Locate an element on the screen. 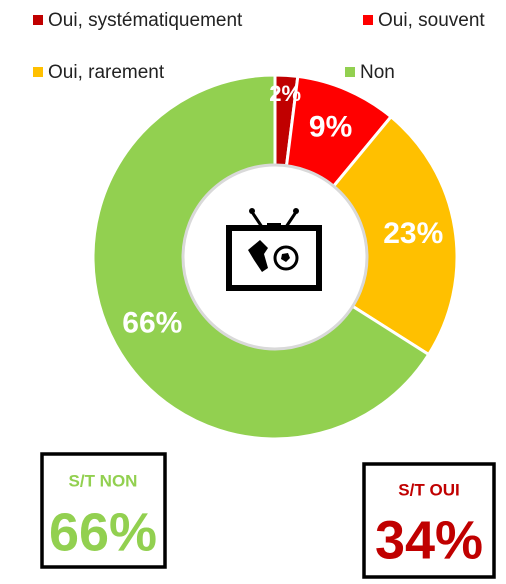 The height and width of the screenshot is (584, 506). legend-label: Non is located at coordinates (377, 72).